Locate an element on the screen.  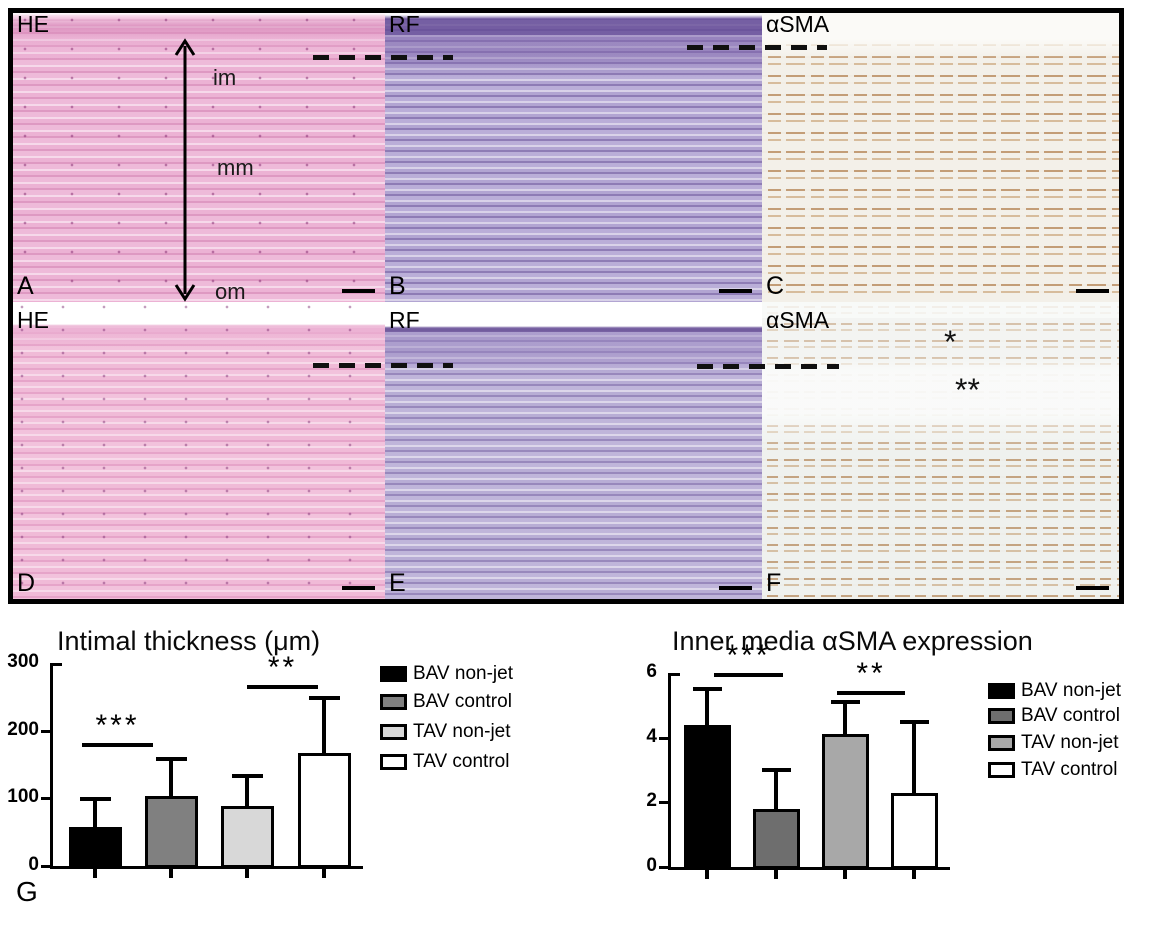
micrograph-panel-c: αSMA C is located at coordinates (940, 157).